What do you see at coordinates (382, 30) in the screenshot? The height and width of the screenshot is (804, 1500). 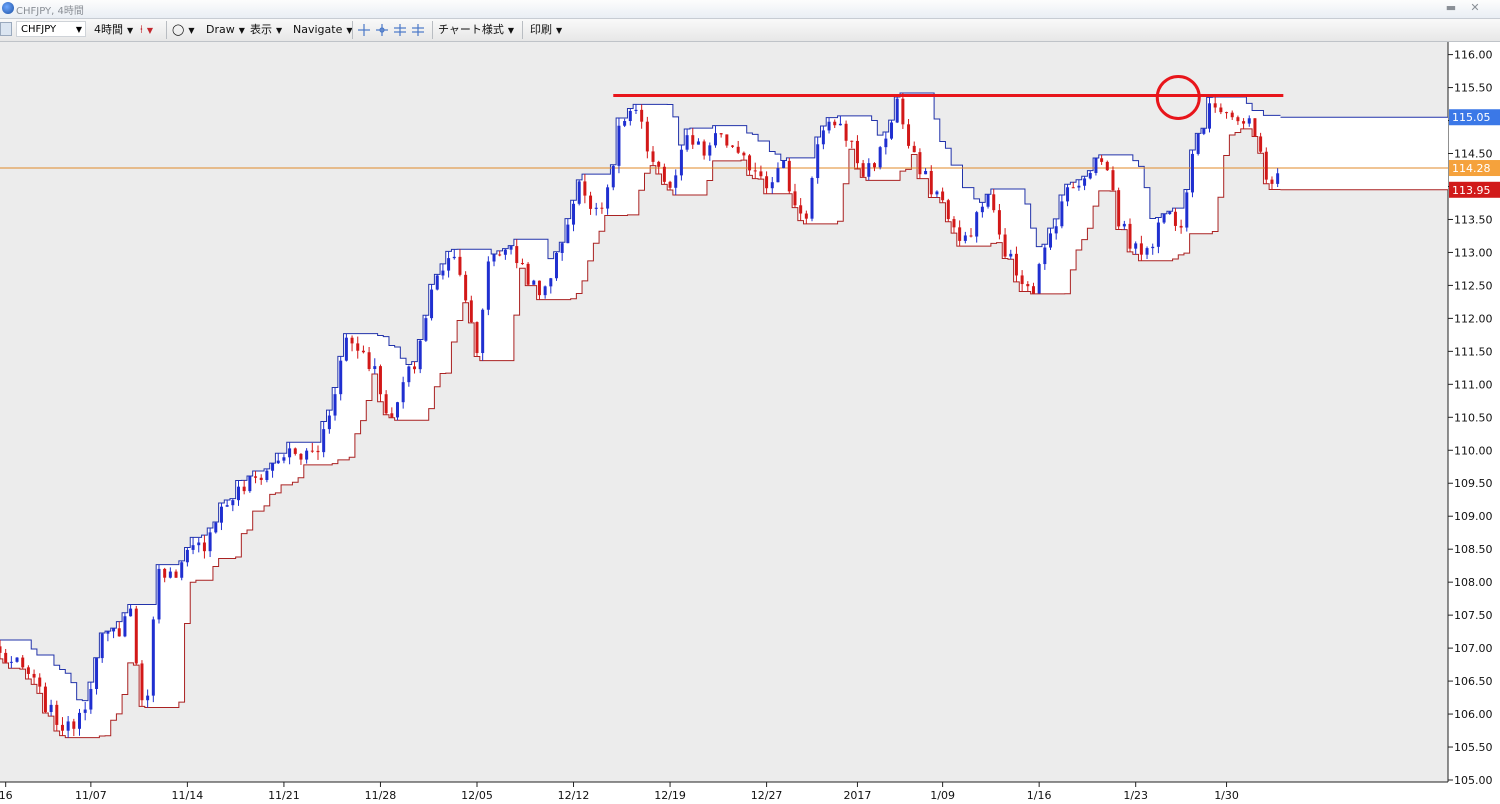 I see `crosshair-plus-icon` at bounding box center [382, 30].